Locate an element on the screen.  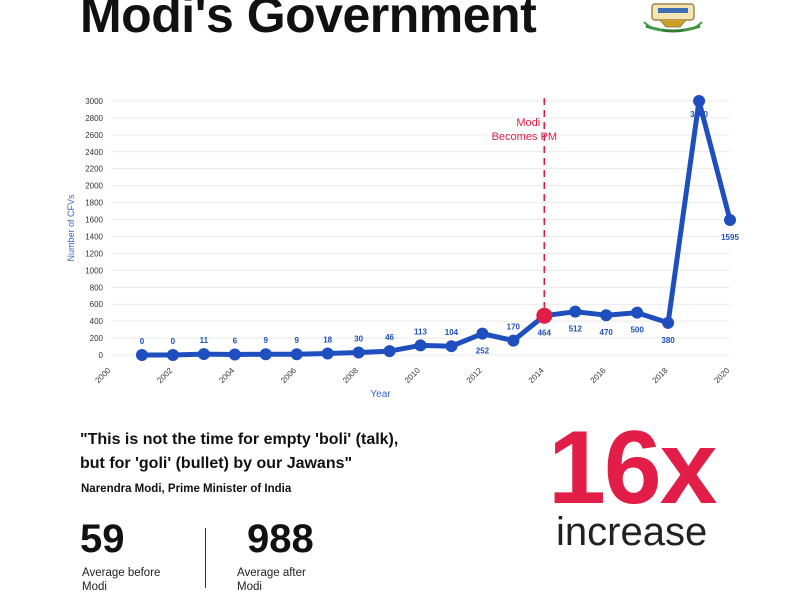
data-label: 113 is located at coordinates (420, 331).